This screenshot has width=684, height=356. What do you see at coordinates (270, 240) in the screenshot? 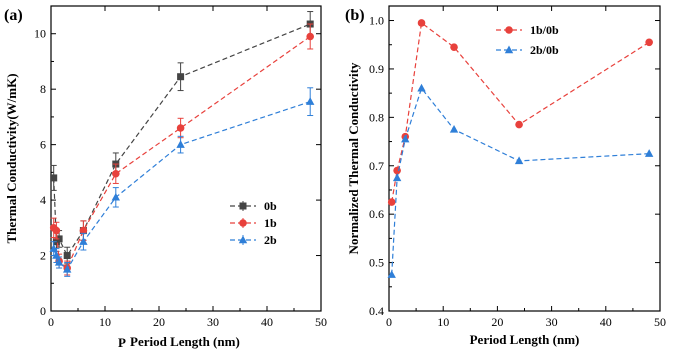
I see `legend-label: 2b` at bounding box center [270, 240].